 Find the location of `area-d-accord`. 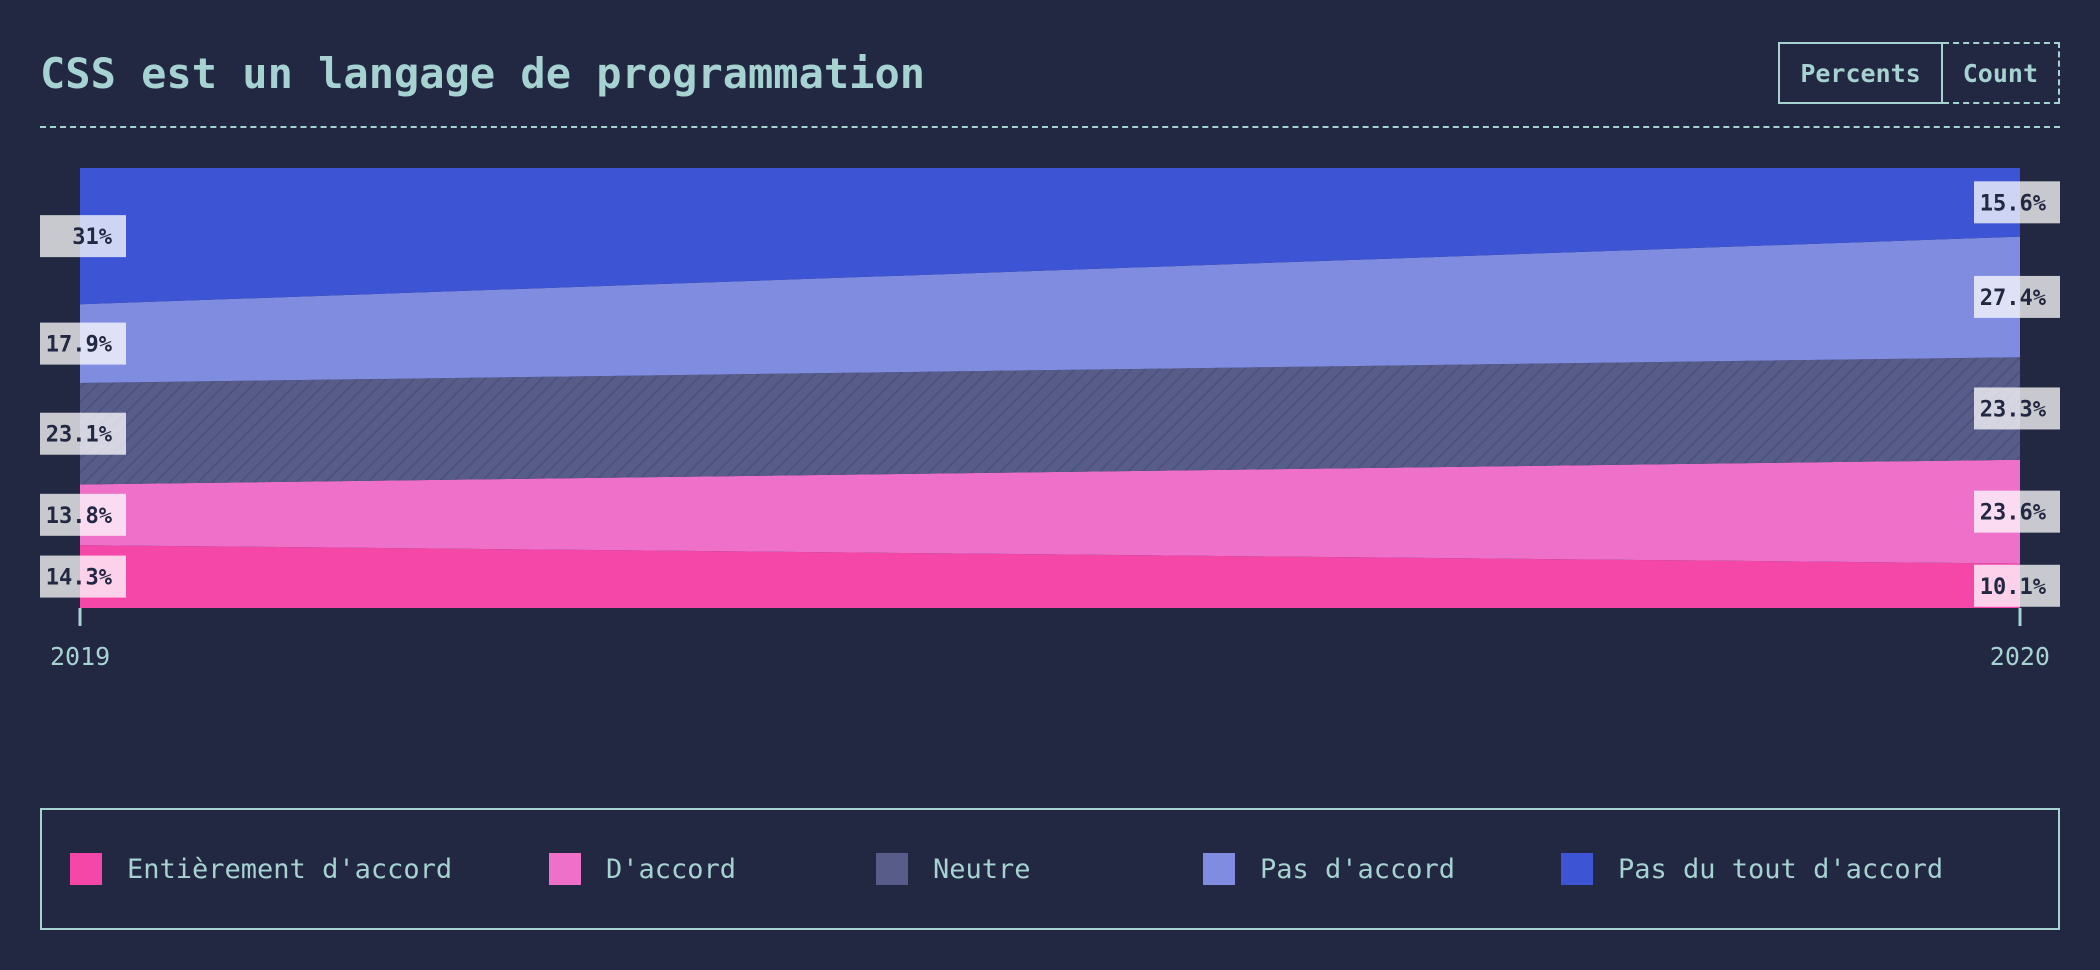

area-d-accord is located at coordinates (1050, 511).